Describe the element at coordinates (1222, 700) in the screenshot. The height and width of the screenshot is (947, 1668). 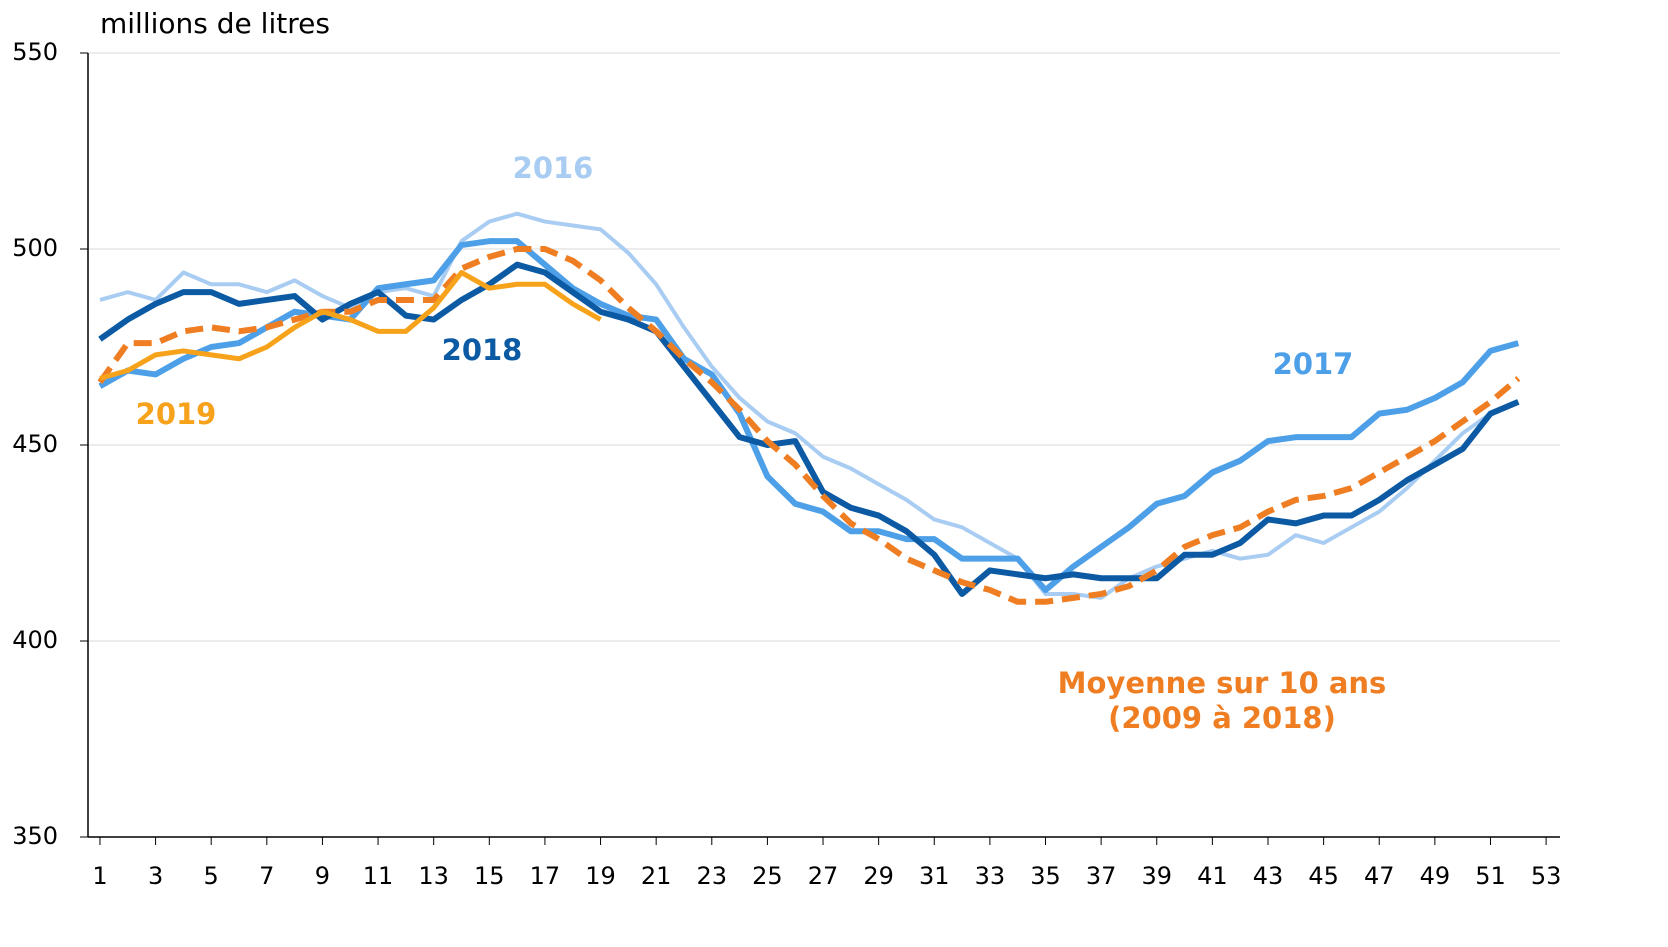
I see `series-label: Moyenne sur 10 ans (2009 à 2018)` at that location.